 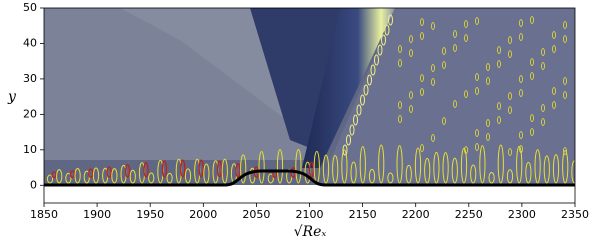 I want to click on y-tick-label: 10, so click(x=30, y=149).